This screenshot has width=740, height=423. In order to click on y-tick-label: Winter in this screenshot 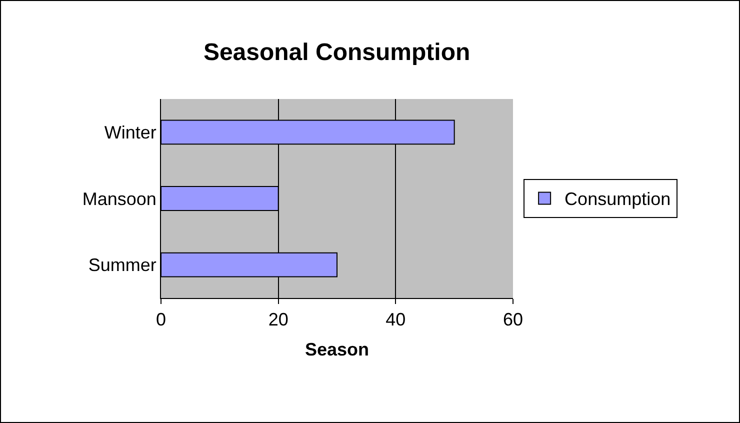, I will do `click(130, 132)`.